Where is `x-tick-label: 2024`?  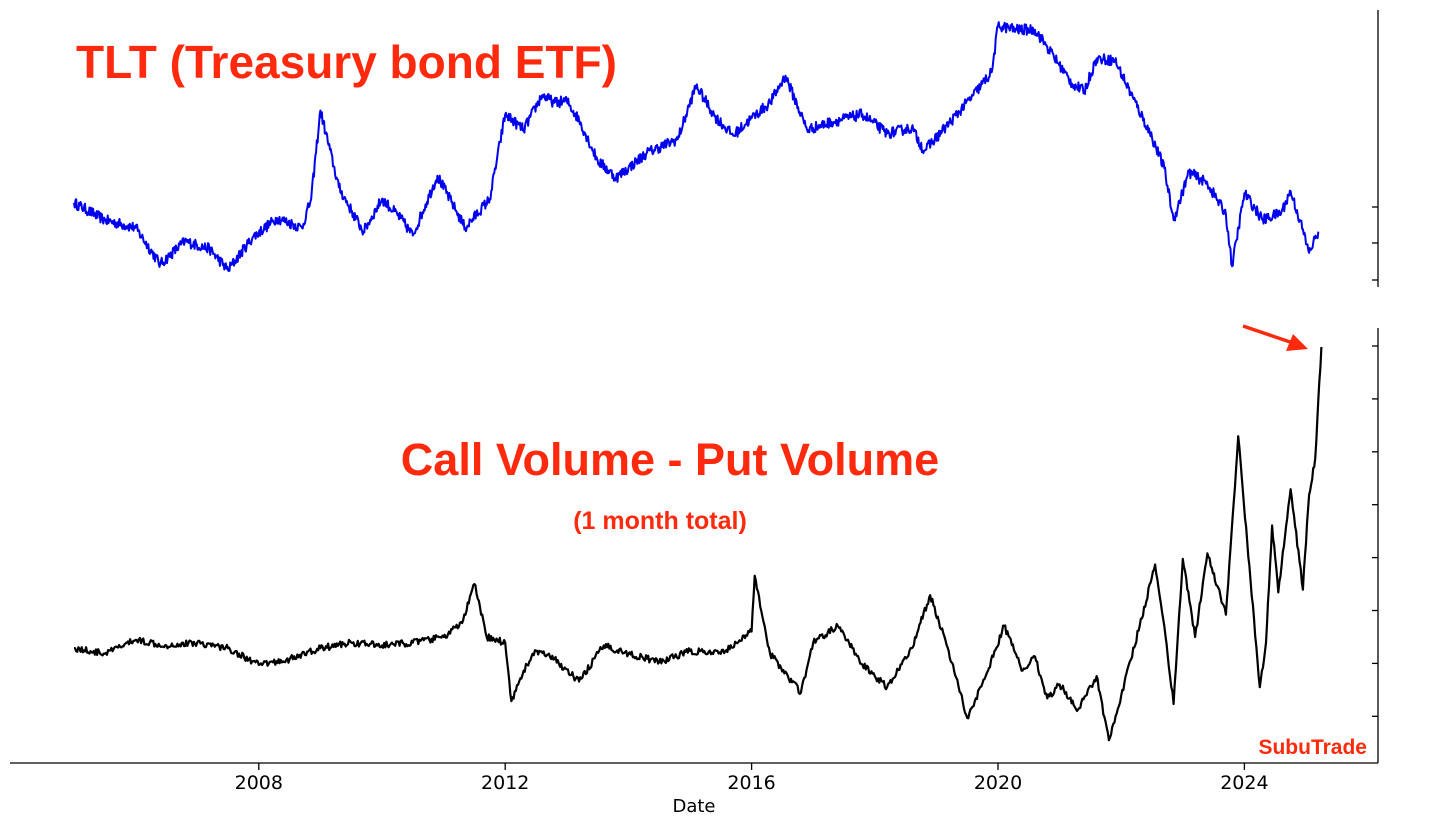
x-tick-label: 2024 is located at coordinates (1244, 783).